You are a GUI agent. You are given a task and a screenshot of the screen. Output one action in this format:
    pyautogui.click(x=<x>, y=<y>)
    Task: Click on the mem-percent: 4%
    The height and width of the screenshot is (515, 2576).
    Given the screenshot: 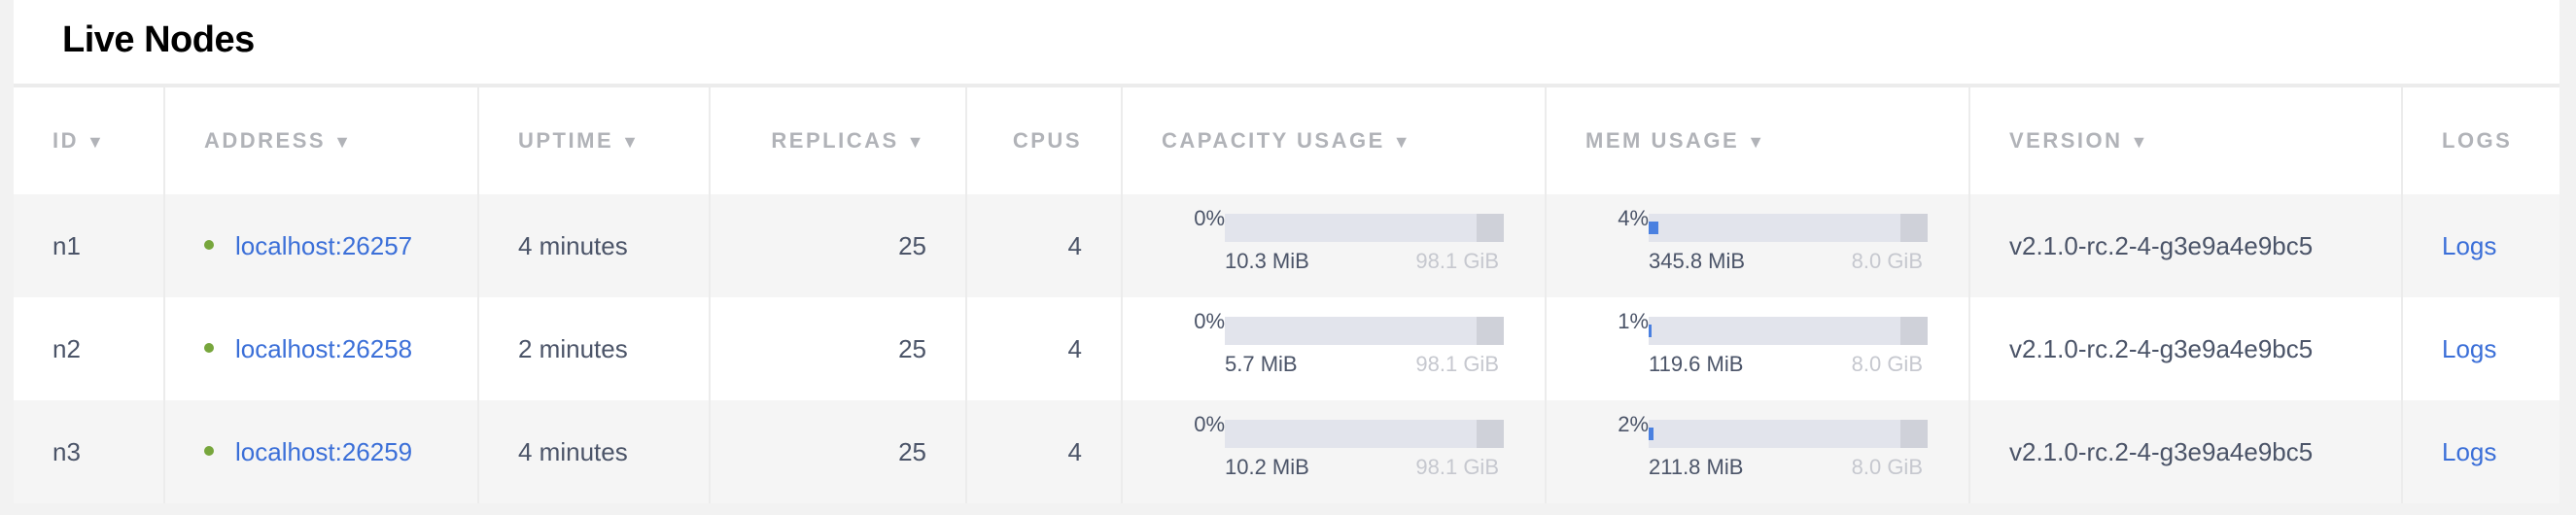 What is the action you would take?
    pyautogui.click(x=1634, y=218)
    